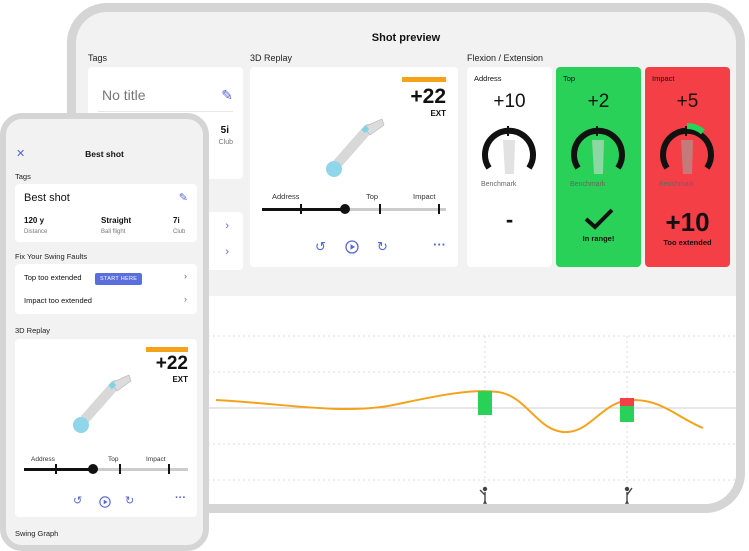  I want to click on flexion-card-top: Top +2 Benchmark In range!, so click(598, 167).